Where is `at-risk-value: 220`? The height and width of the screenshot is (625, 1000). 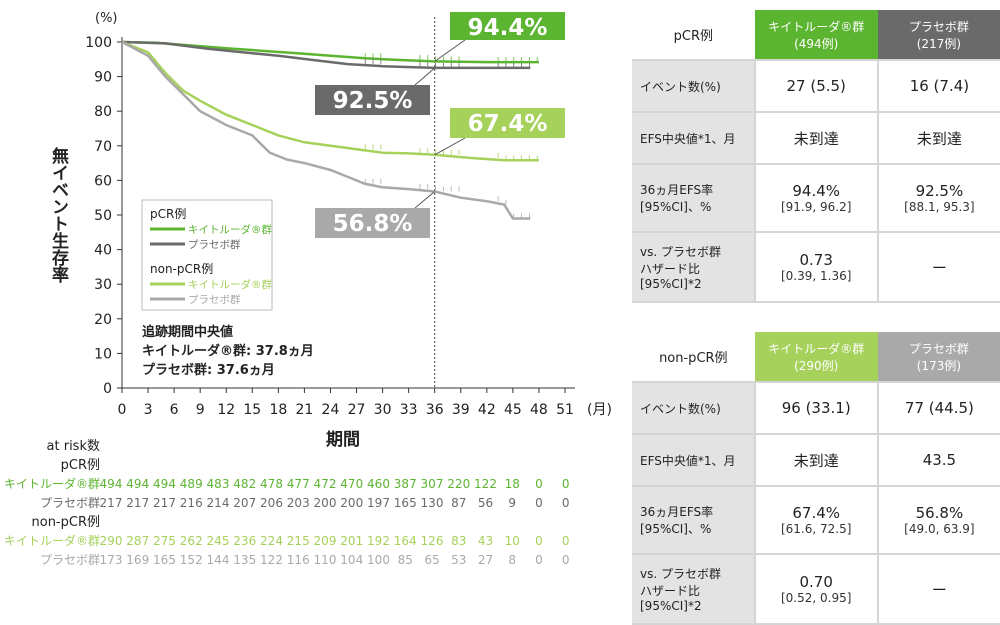 at-risk-value: 220 is located at coordinates (458, 484).